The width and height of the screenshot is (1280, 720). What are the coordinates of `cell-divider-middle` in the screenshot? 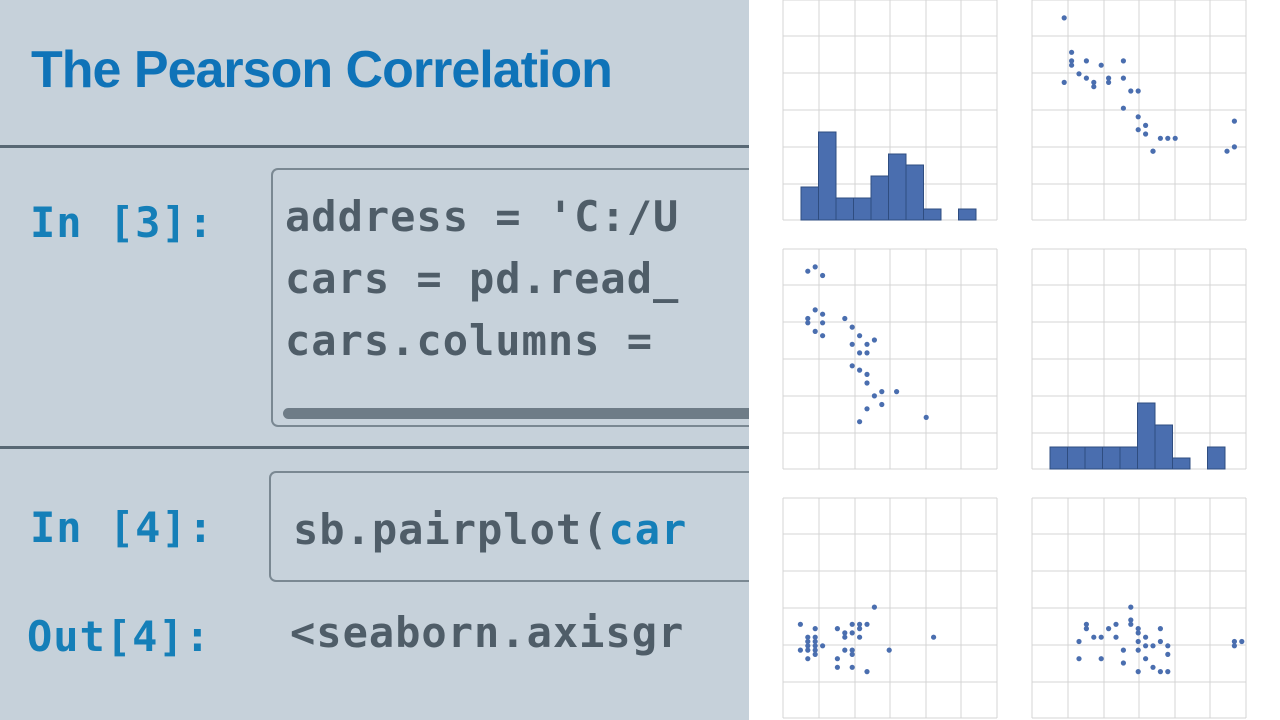 It's located at (380, 447).